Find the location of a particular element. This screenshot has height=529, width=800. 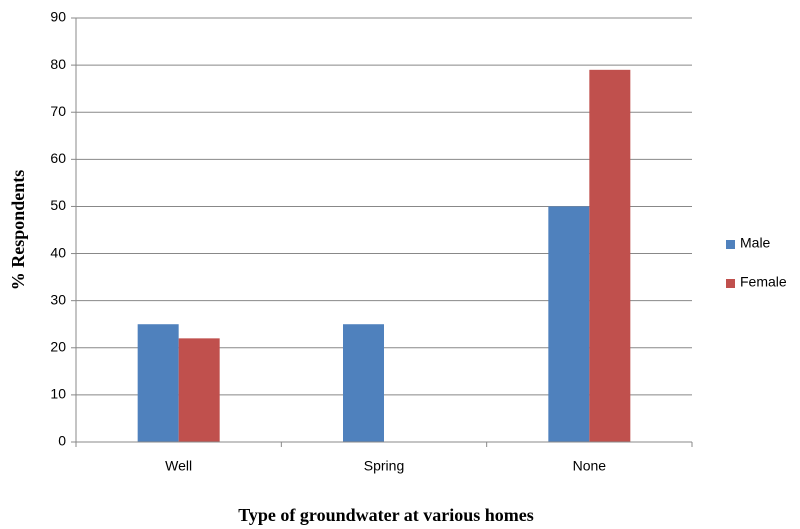

y-tick-label: 0 is located at coordinates (62, 441).